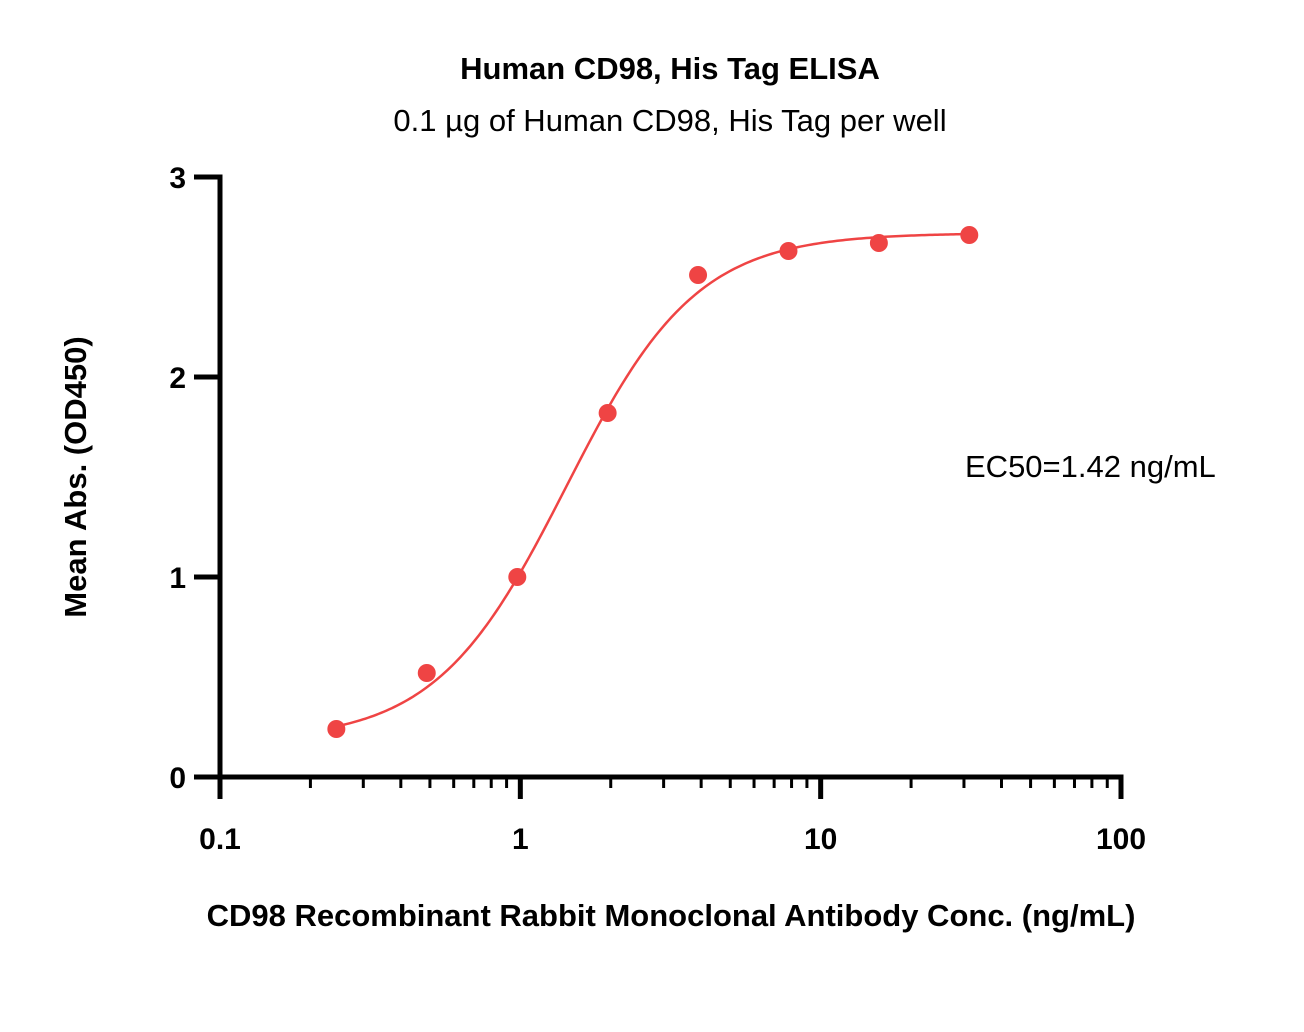  What do you see at coordinates (75, 476) in the screenshot?
I see `y-axis-label: Mean Abs. (OD450)` at bounding box center [75, 476].